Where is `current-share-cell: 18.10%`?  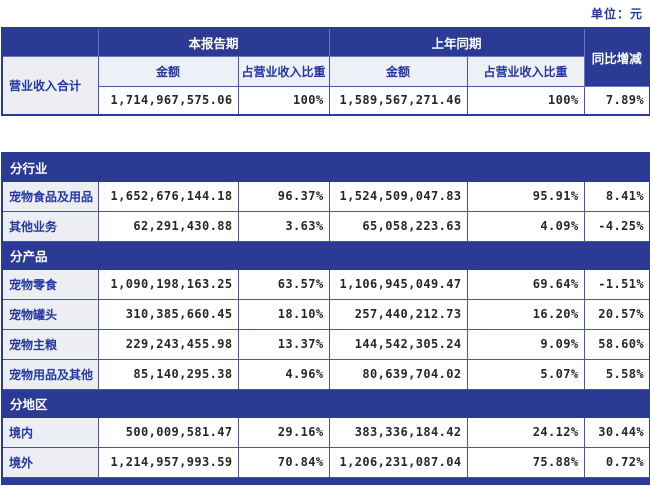
current-share-cell: 18.10% is located at coordinates (283, 314).